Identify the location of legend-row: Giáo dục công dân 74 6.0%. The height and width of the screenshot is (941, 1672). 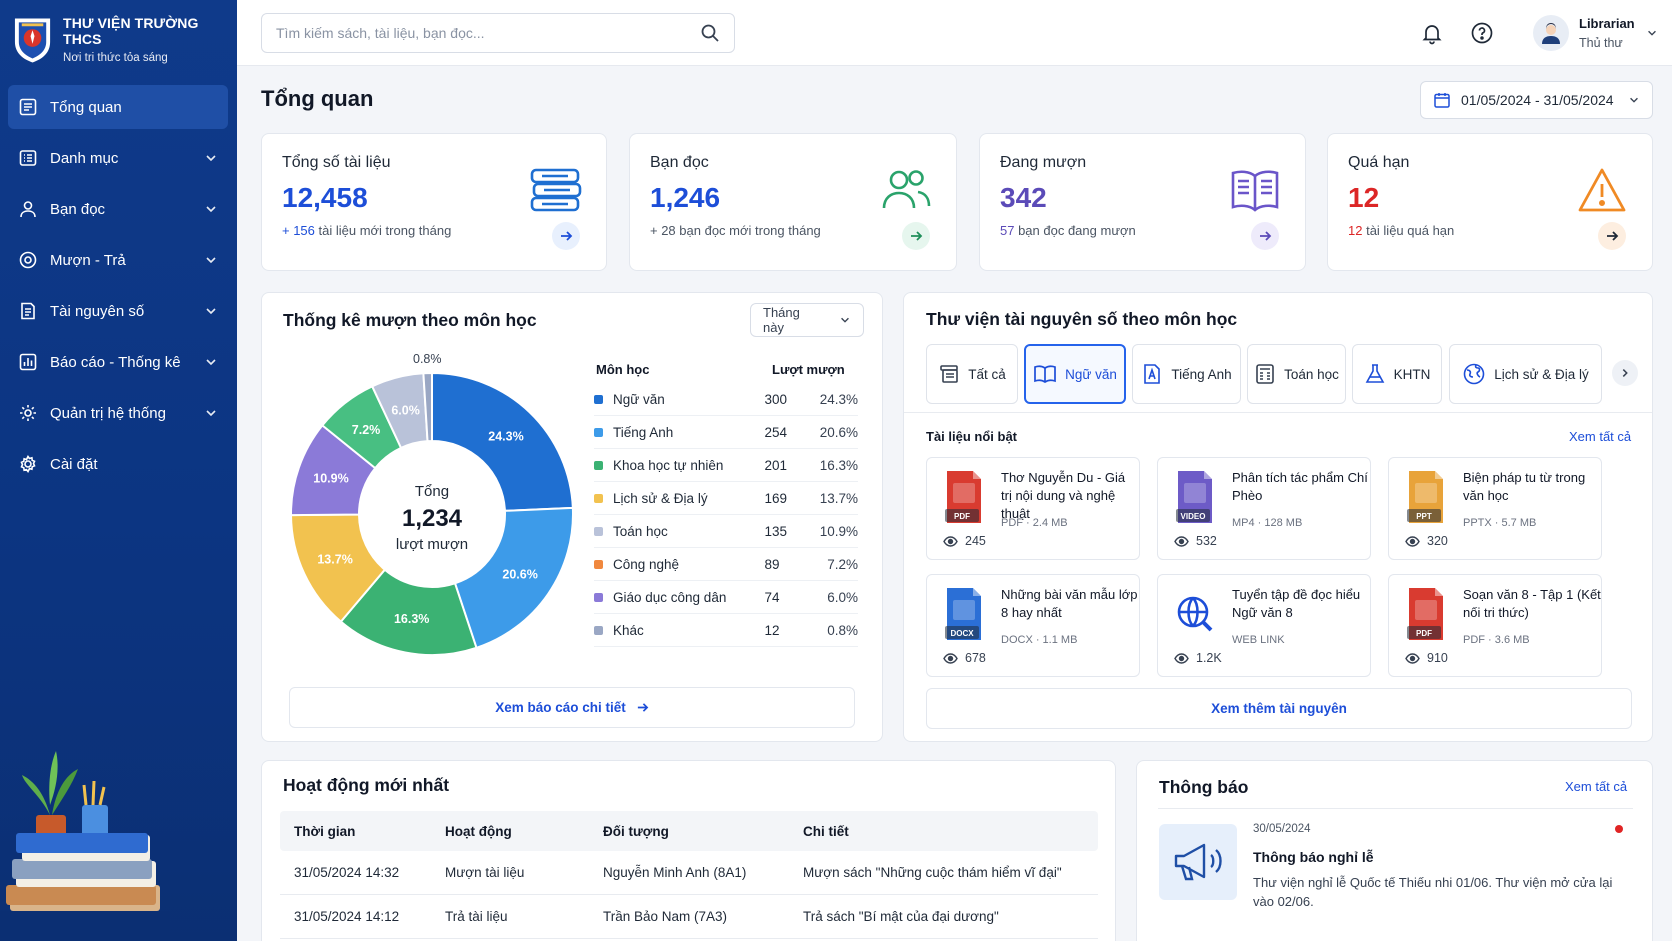
(726, 597).